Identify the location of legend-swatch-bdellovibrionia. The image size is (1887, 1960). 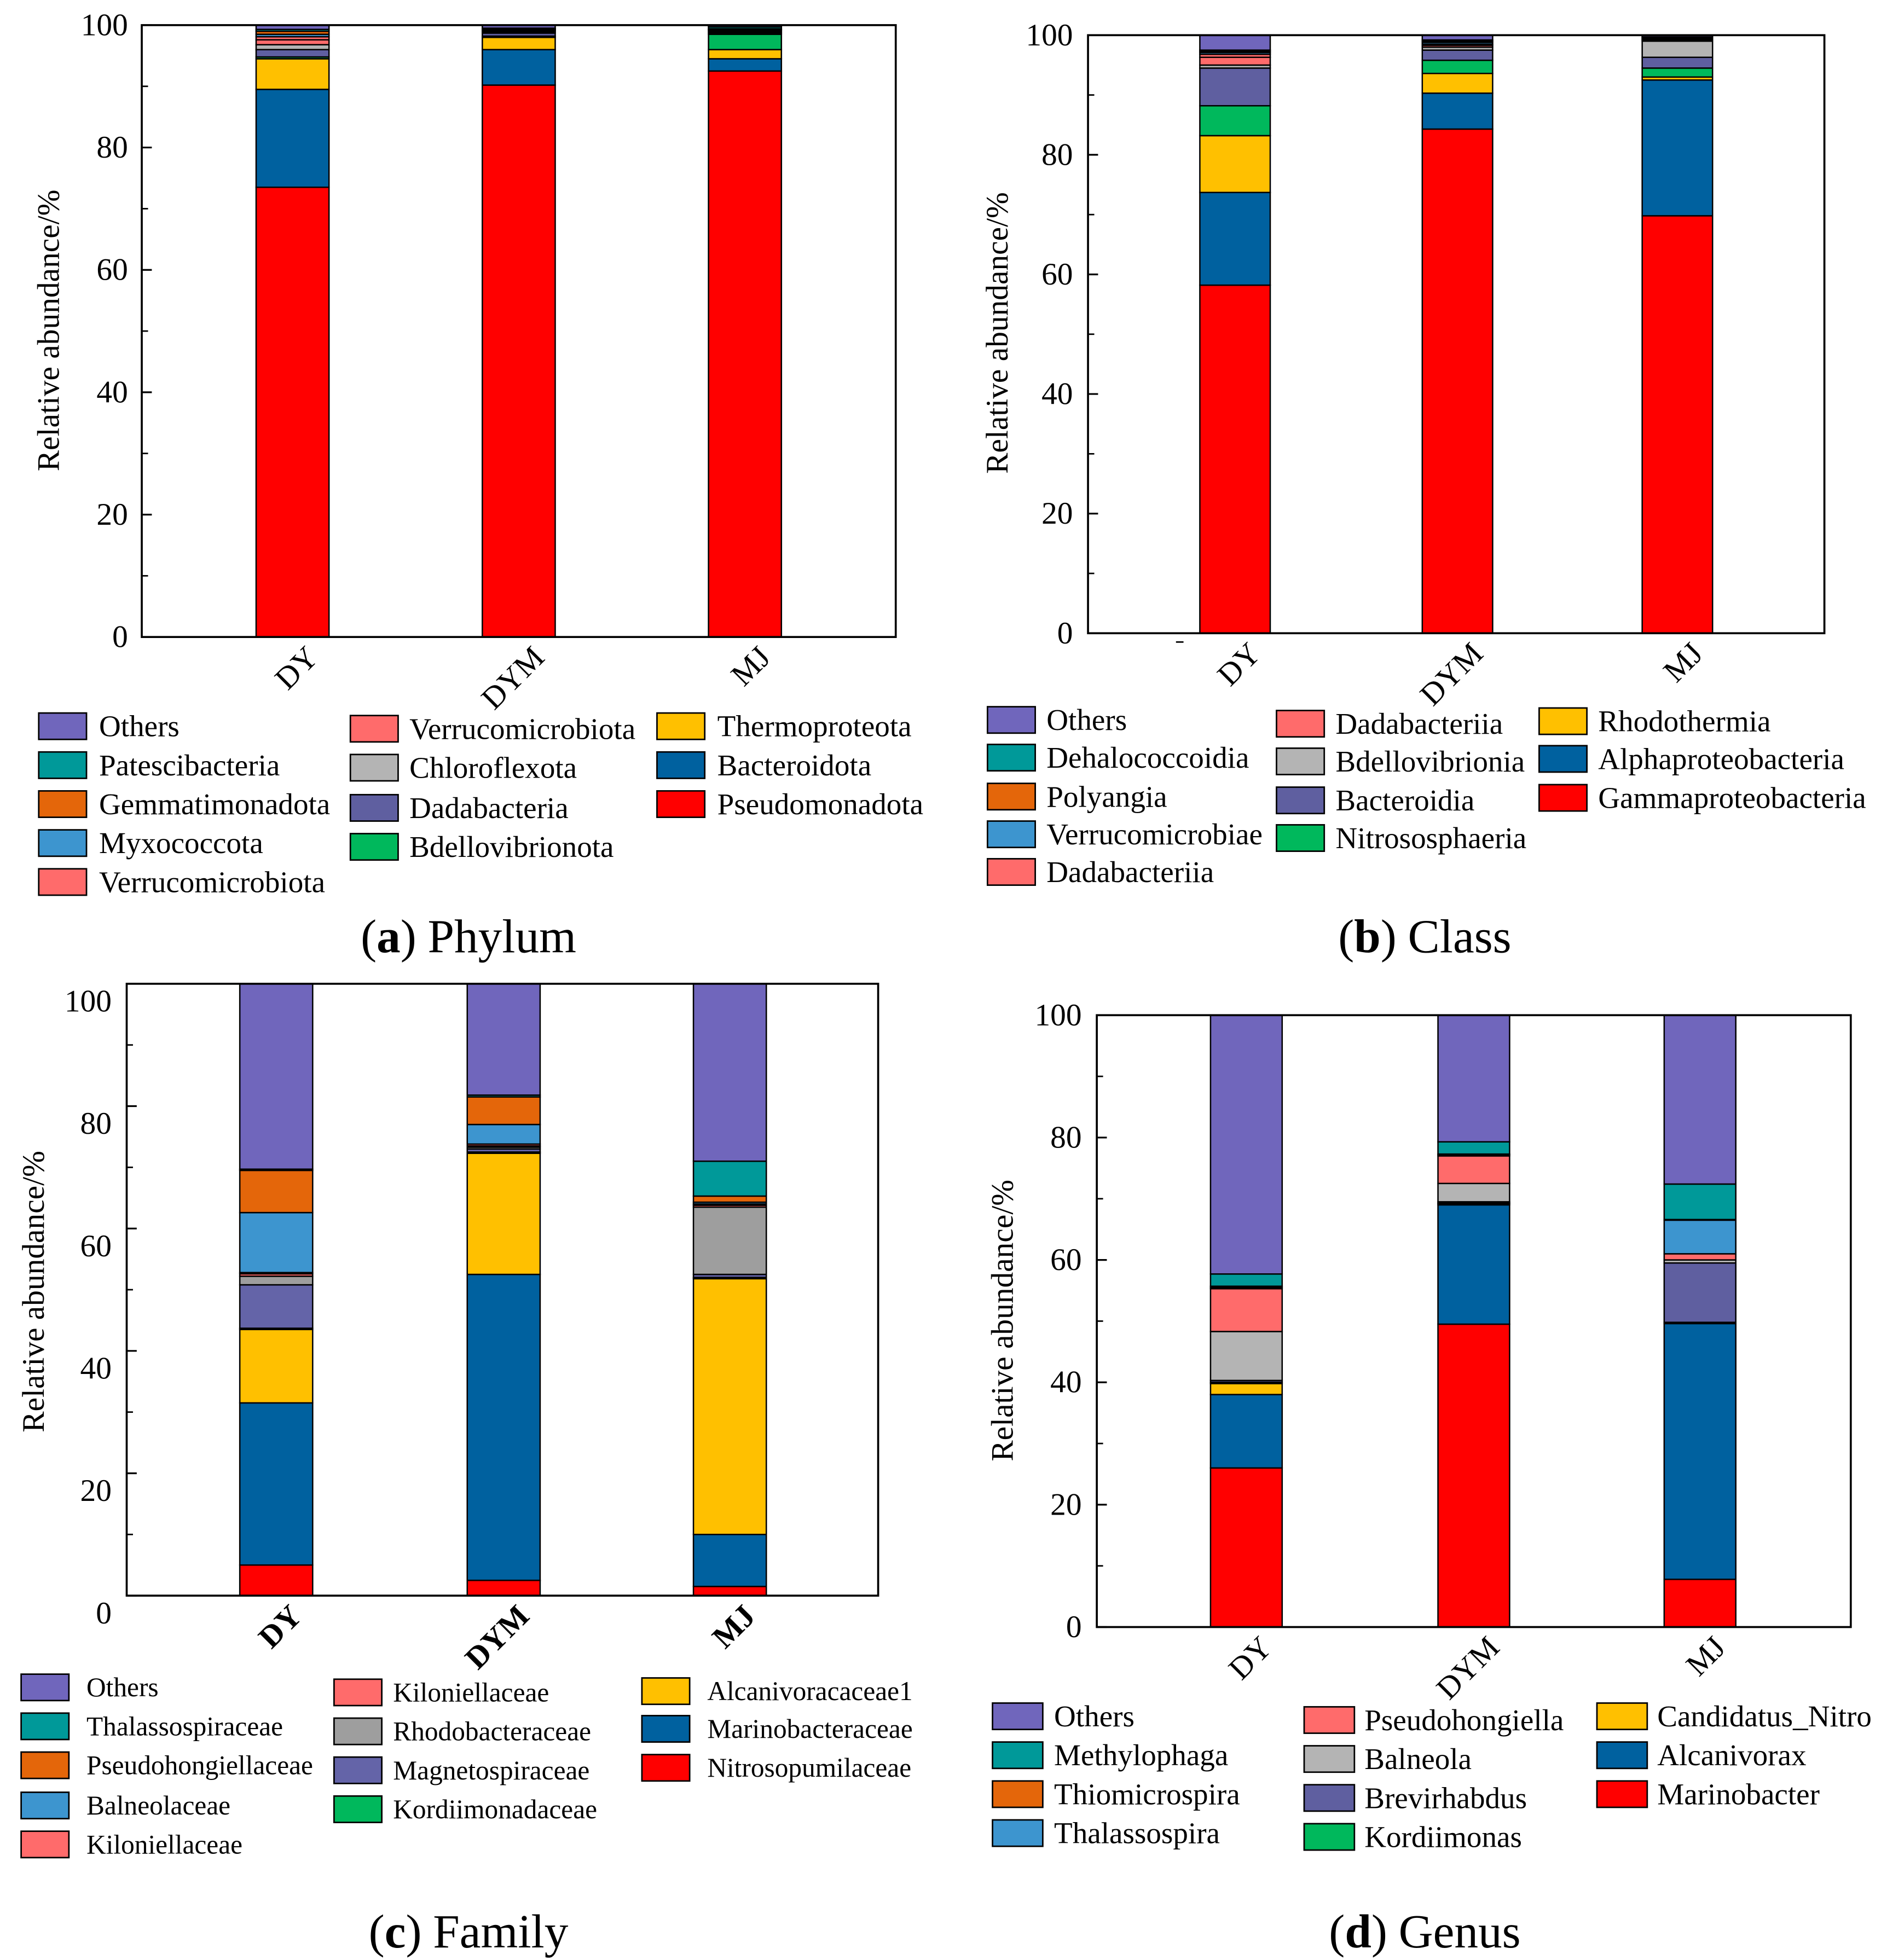
(1300, 761).